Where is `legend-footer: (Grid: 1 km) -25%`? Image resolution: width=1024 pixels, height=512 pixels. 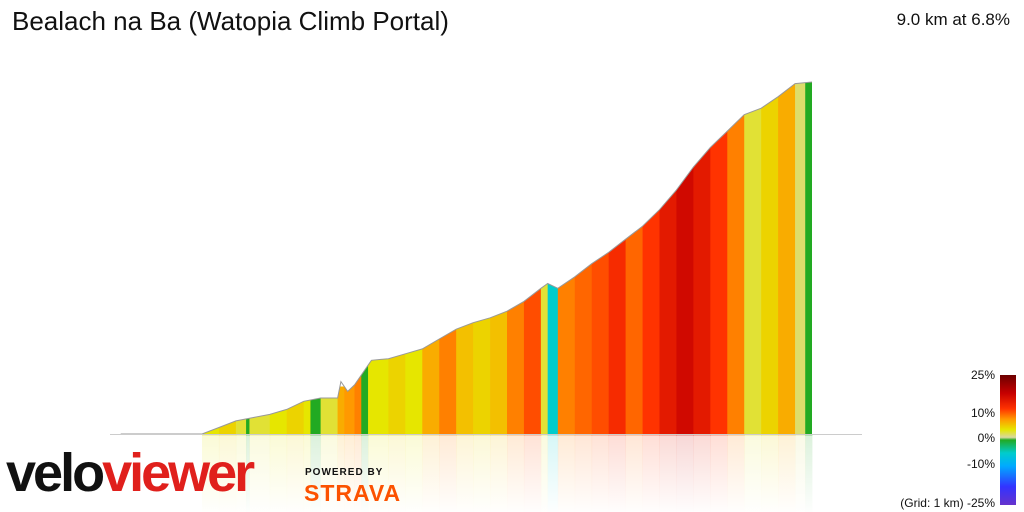 legend-footer: (Grid: 1 km) -25% is located at coordinates (947, 503).